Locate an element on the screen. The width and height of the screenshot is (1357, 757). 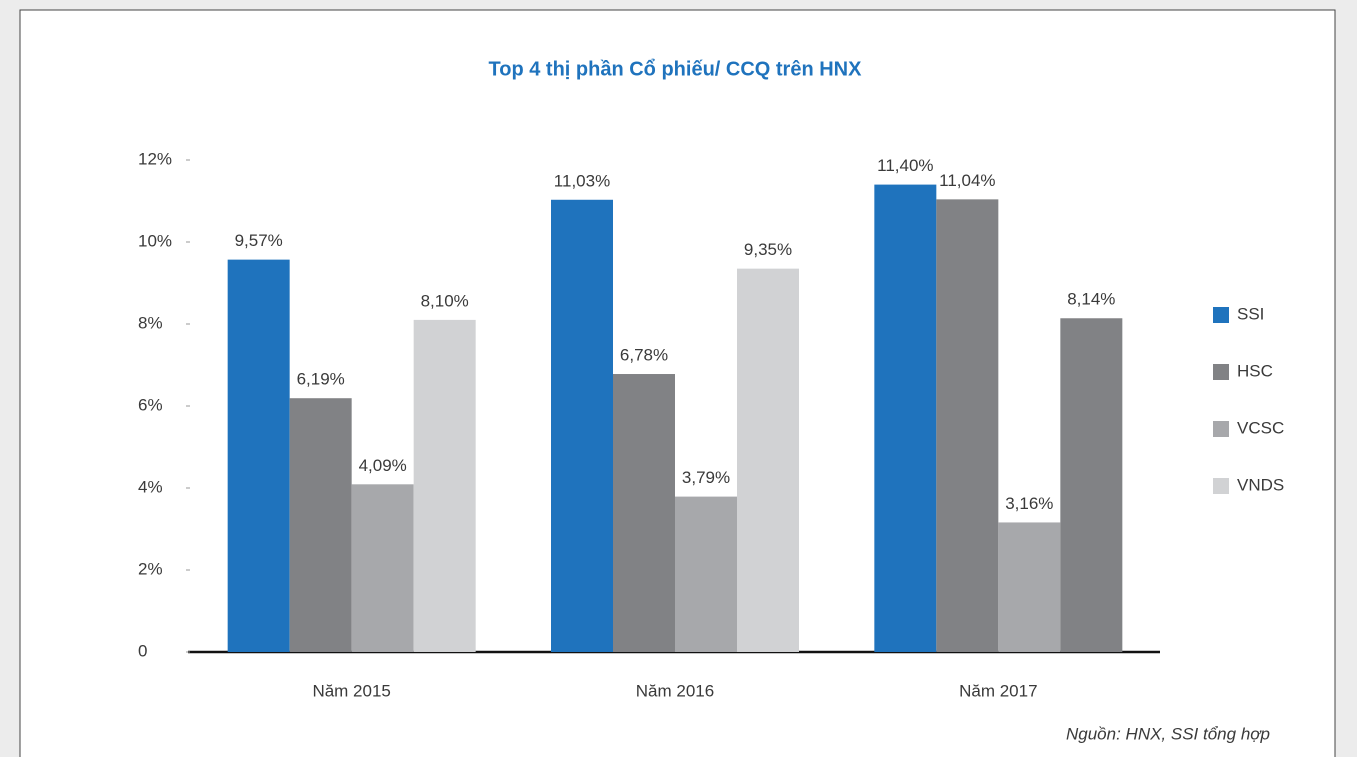
data-label: 9,57% is located at coordinates (259, 240).